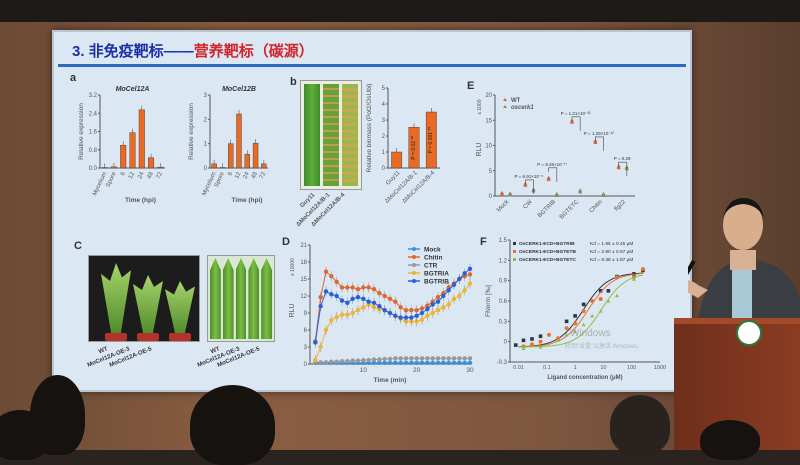 The width and height of the screenshot is (800, 465). What do you see at coordinates (547, 252) in the screenshot?
I see `legend-label: OsCERK1-ECD+BGTETB` at bounding box center [547, 252].